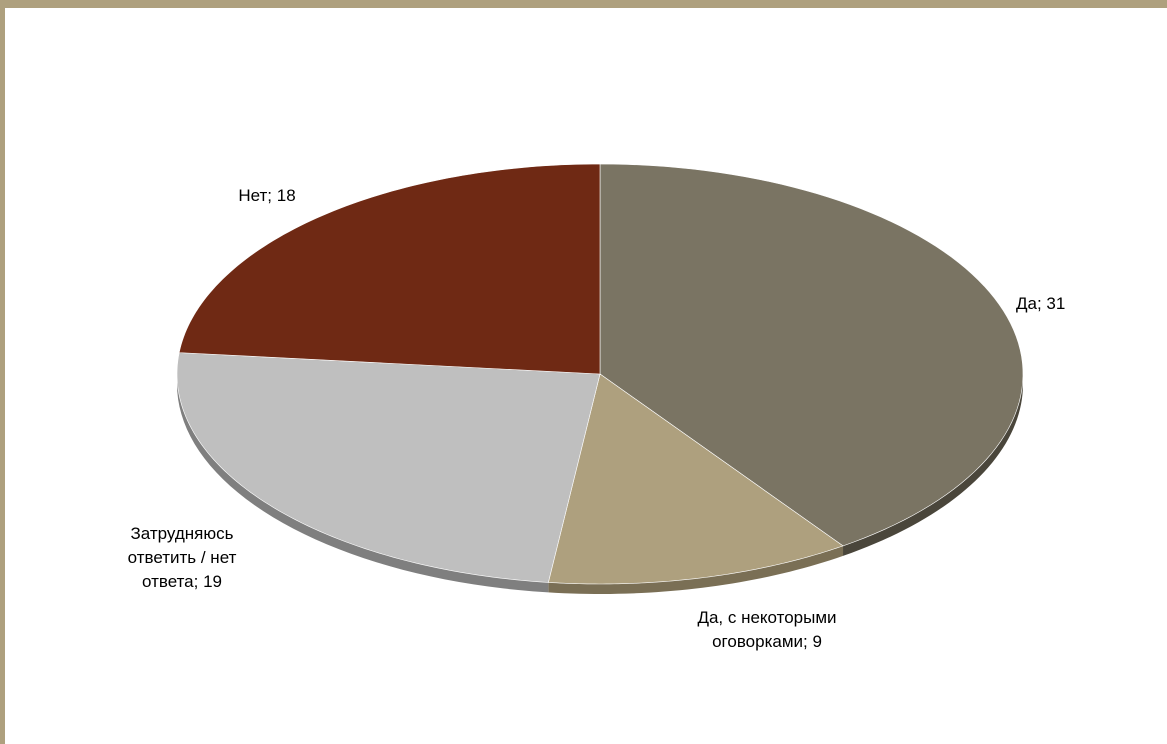 The image size is (1167, 744). I want to click on data-label-3: Нет; 18, so click(266, 195).